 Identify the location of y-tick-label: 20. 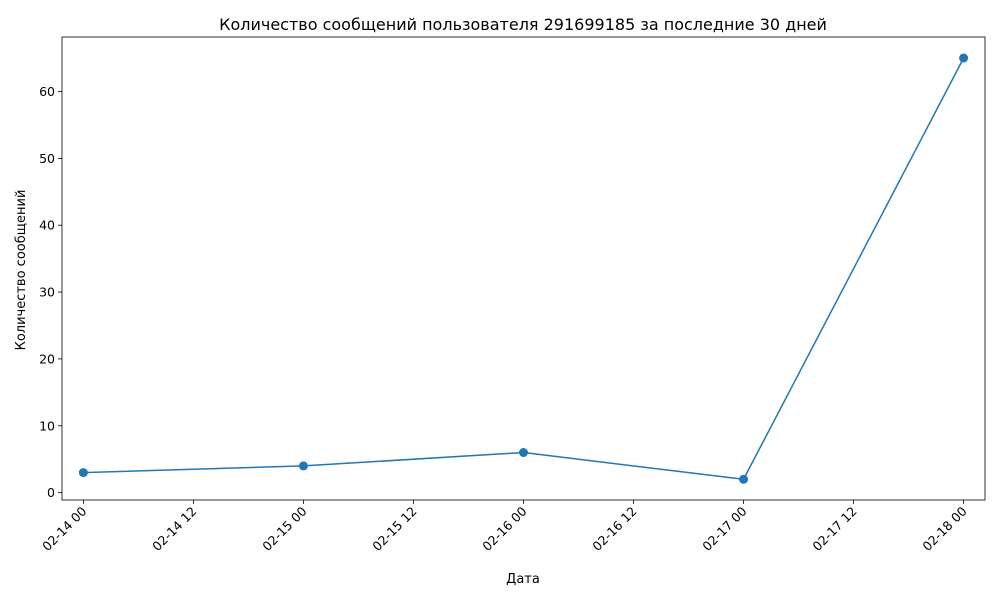
(47, 358).